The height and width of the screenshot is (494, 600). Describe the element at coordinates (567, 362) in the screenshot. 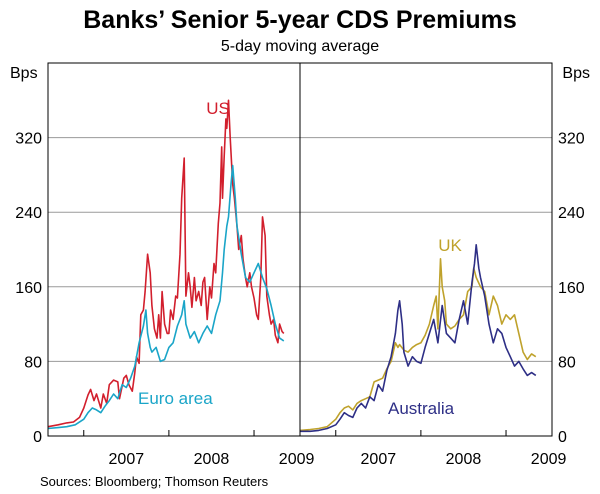

I see `right-y-tick-80: 80` at that location.